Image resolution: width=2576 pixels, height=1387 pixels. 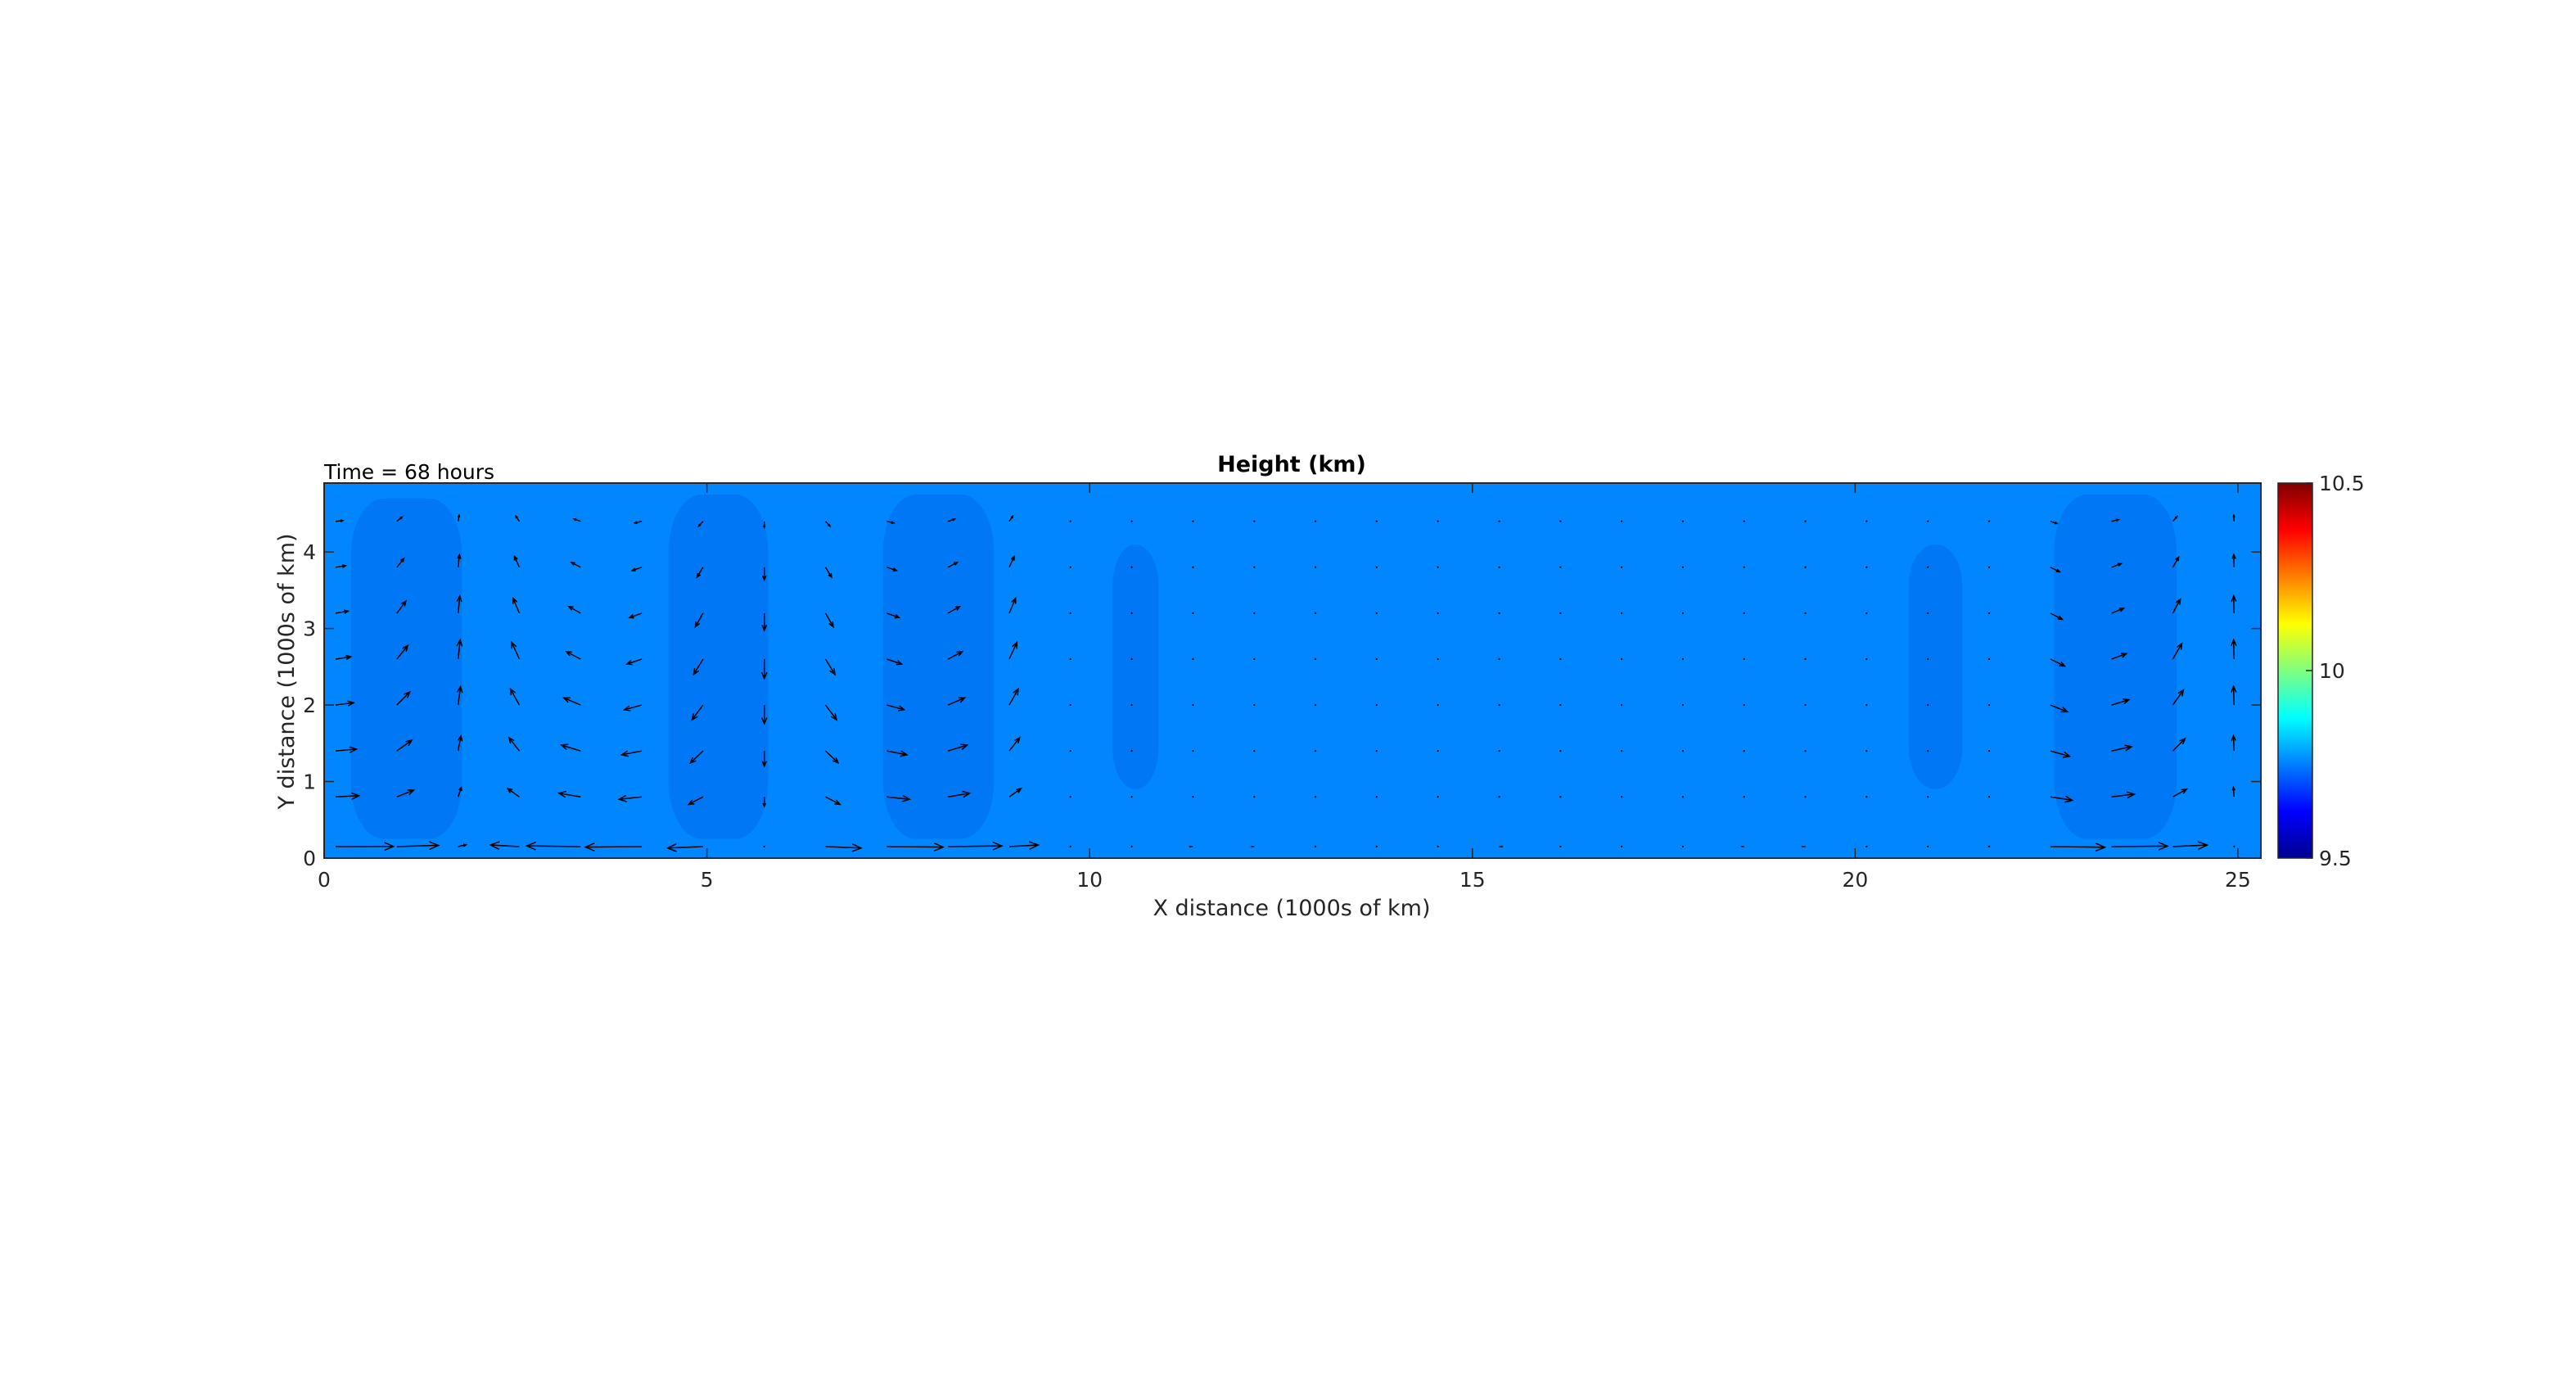 I want to click on colorbar-tick-label: 9.5, so click(x=2335, y=859).